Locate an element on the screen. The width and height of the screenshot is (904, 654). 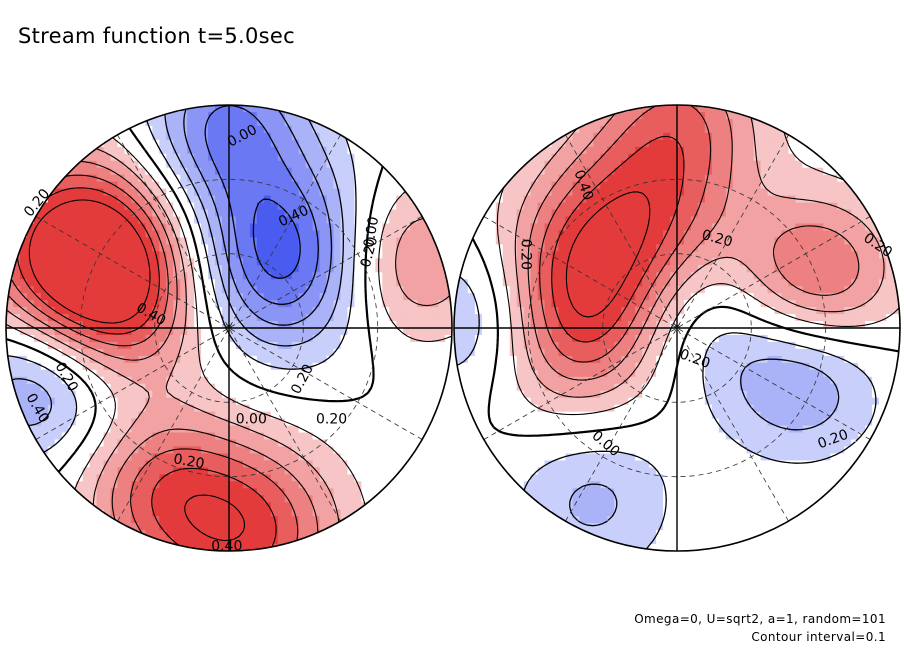
contour-interval-note: Contour interval=0.1 is located at coordinates (818, 637).